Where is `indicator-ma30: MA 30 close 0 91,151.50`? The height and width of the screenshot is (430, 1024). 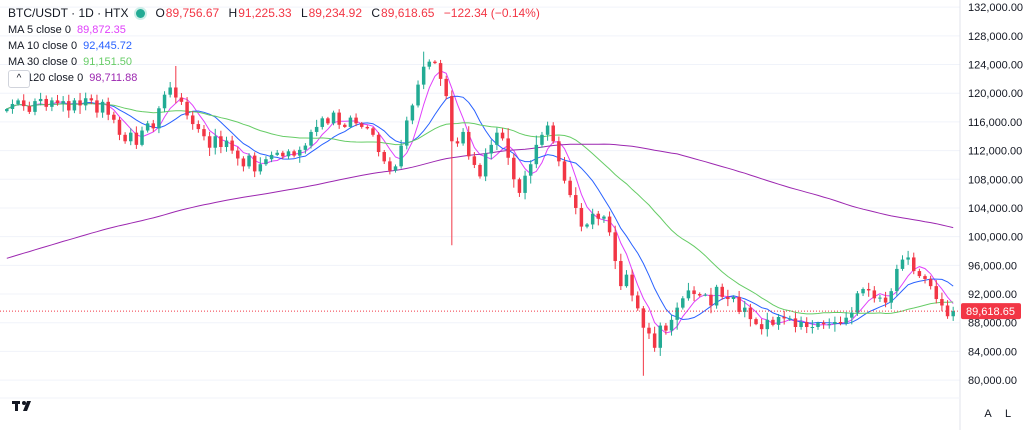 indicator-ma30: MA 30 close 0 91,151.50 is located at coordinates (277, 62).